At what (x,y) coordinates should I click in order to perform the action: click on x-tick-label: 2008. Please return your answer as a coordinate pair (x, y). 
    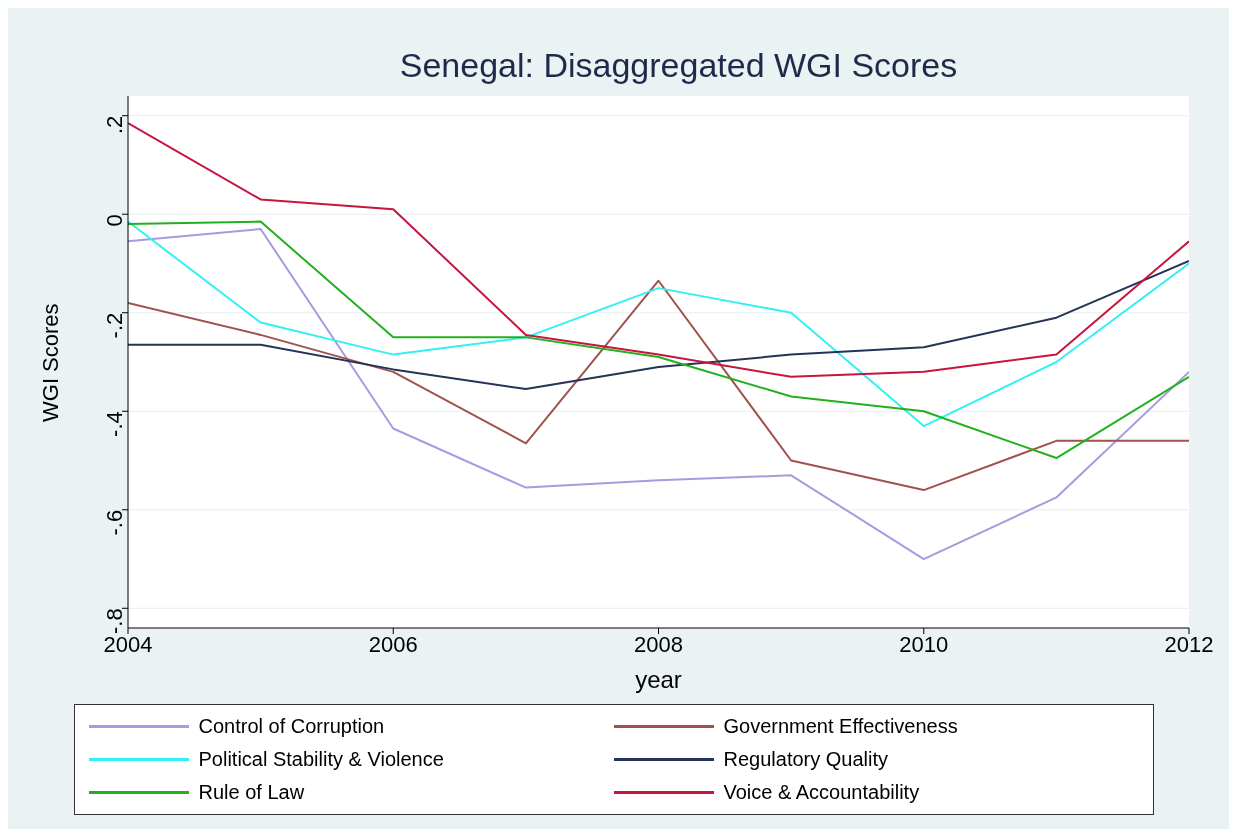
    Looking at the image, I should click on (658, 644).